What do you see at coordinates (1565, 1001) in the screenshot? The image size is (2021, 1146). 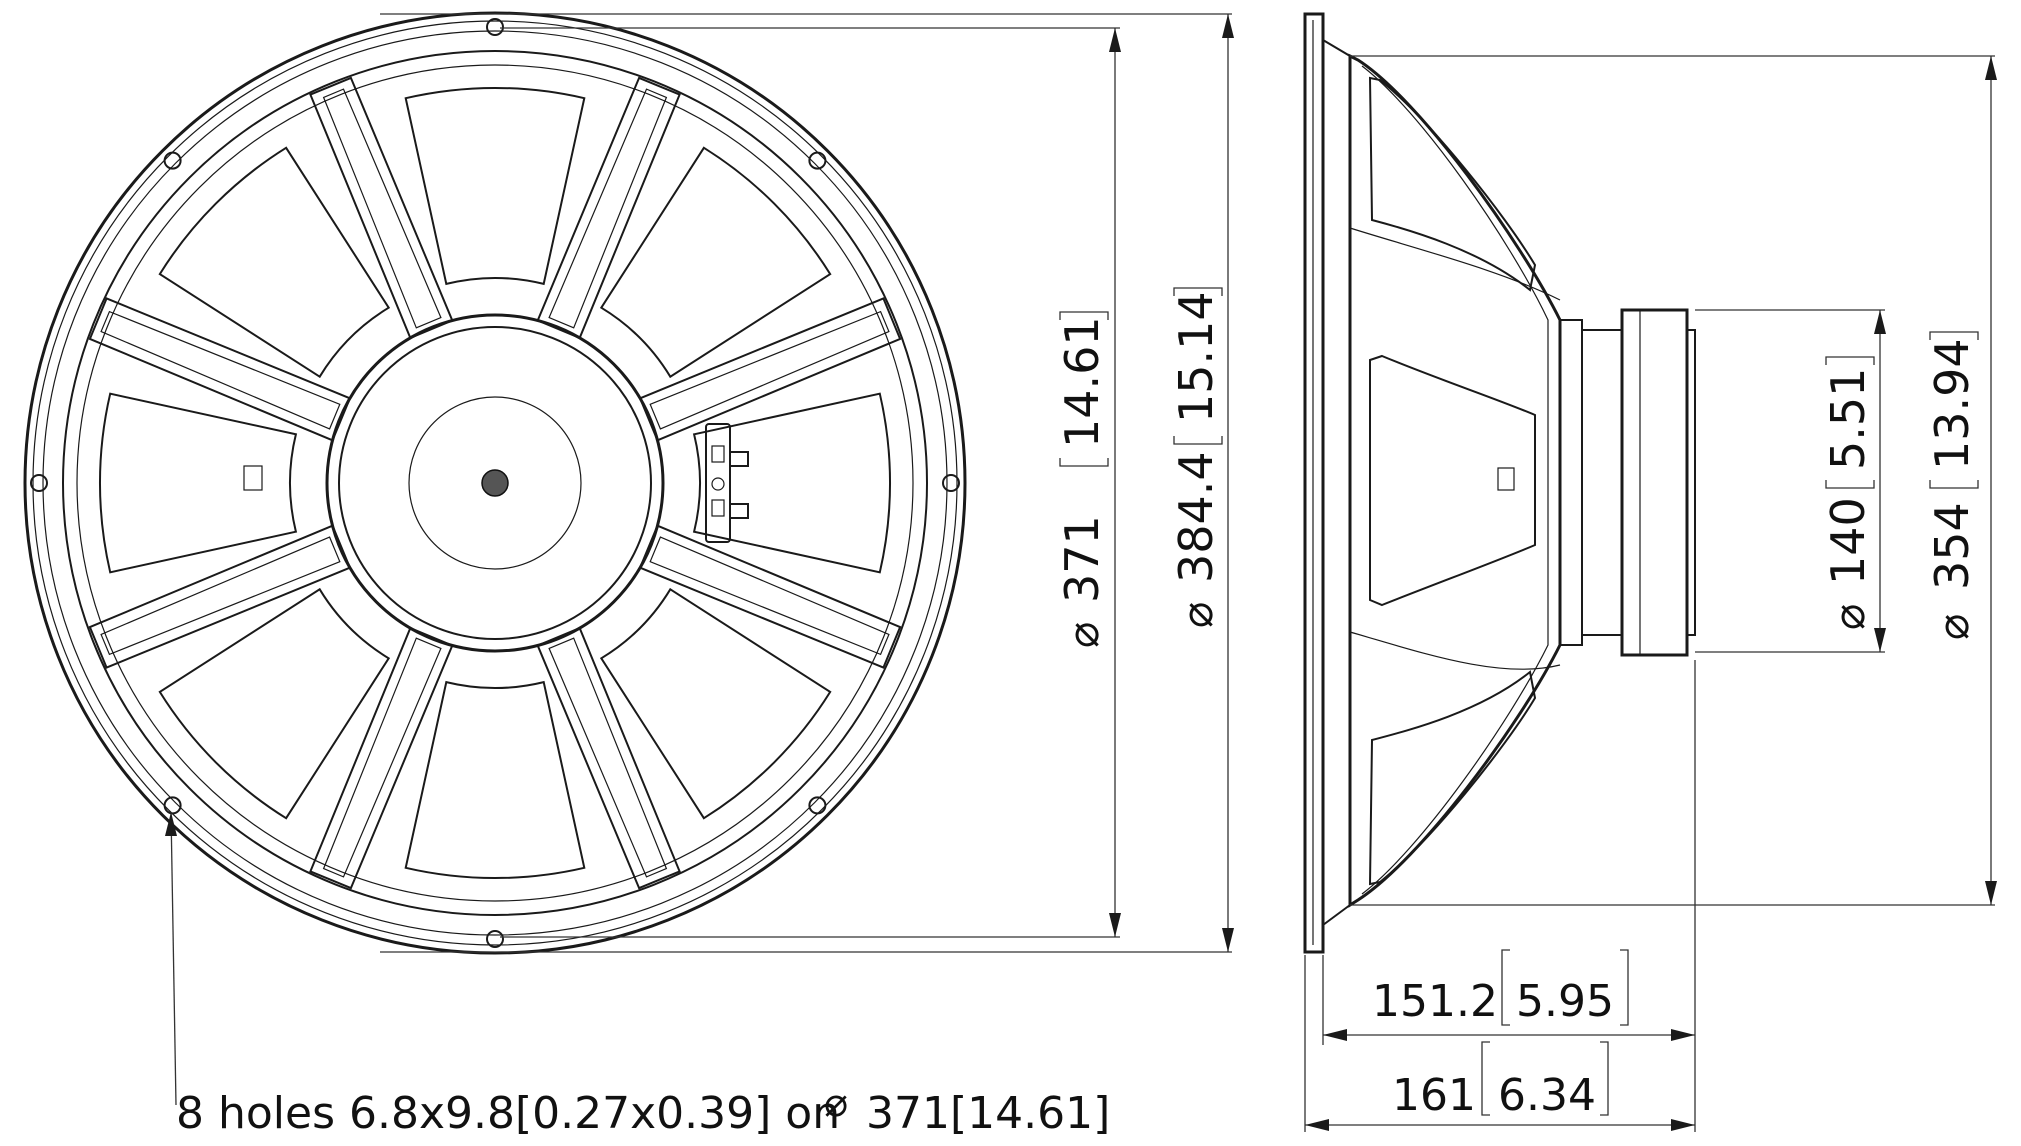 I see `dim-151-inch: 5.95` at bounding box center [1565, 1001].